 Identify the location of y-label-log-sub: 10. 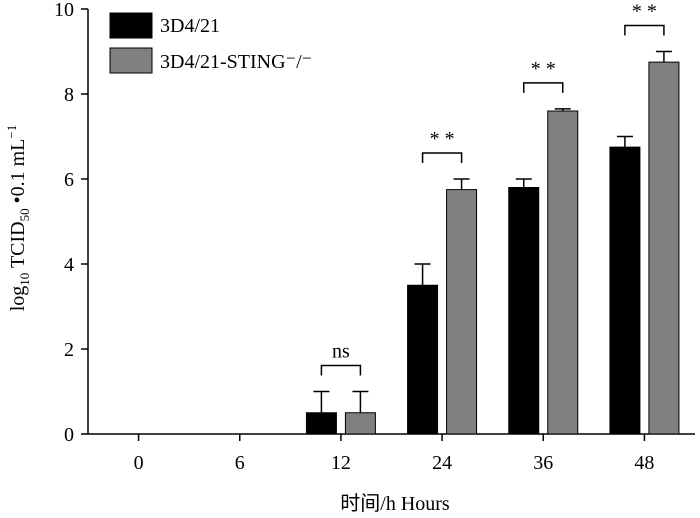
(24, 279).